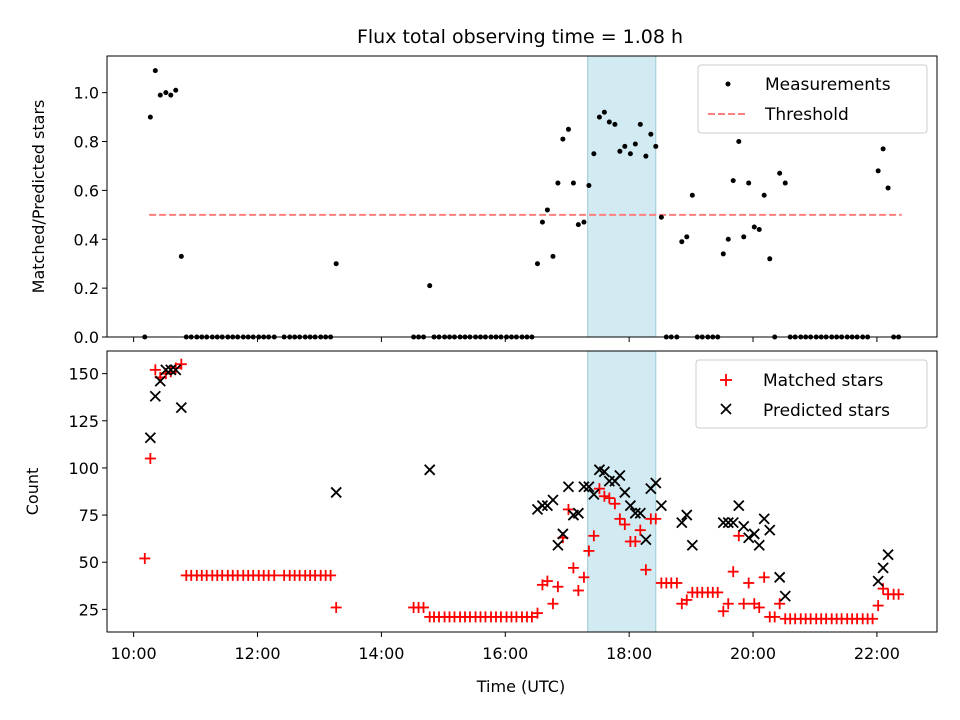 The image size is (960, 720). What do you see at coordinates (622, 196) in the screenshot?
I see `highlight-span-top` at bounding box center [622, 196].